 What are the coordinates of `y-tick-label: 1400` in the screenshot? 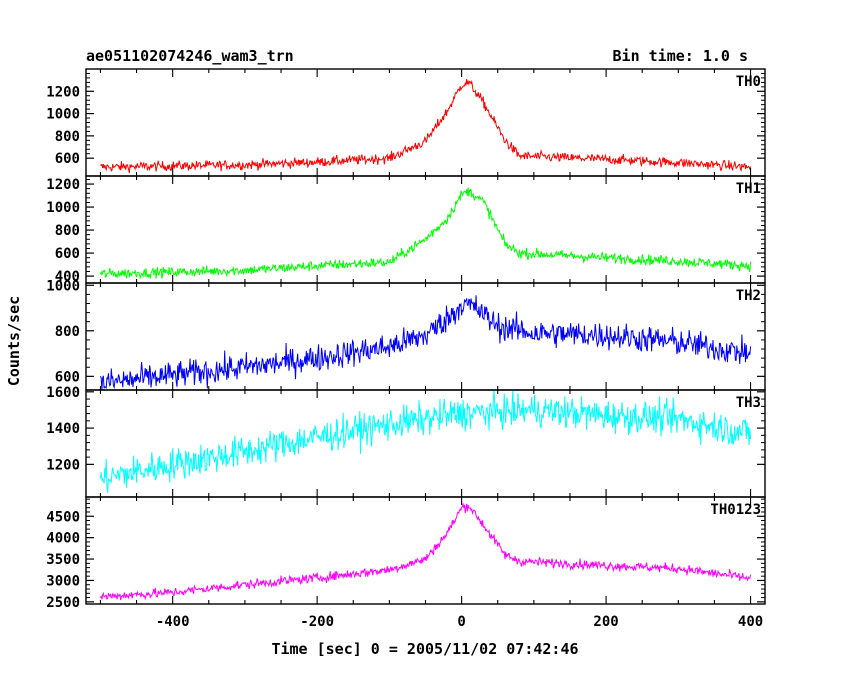 It's located at (63, 429).